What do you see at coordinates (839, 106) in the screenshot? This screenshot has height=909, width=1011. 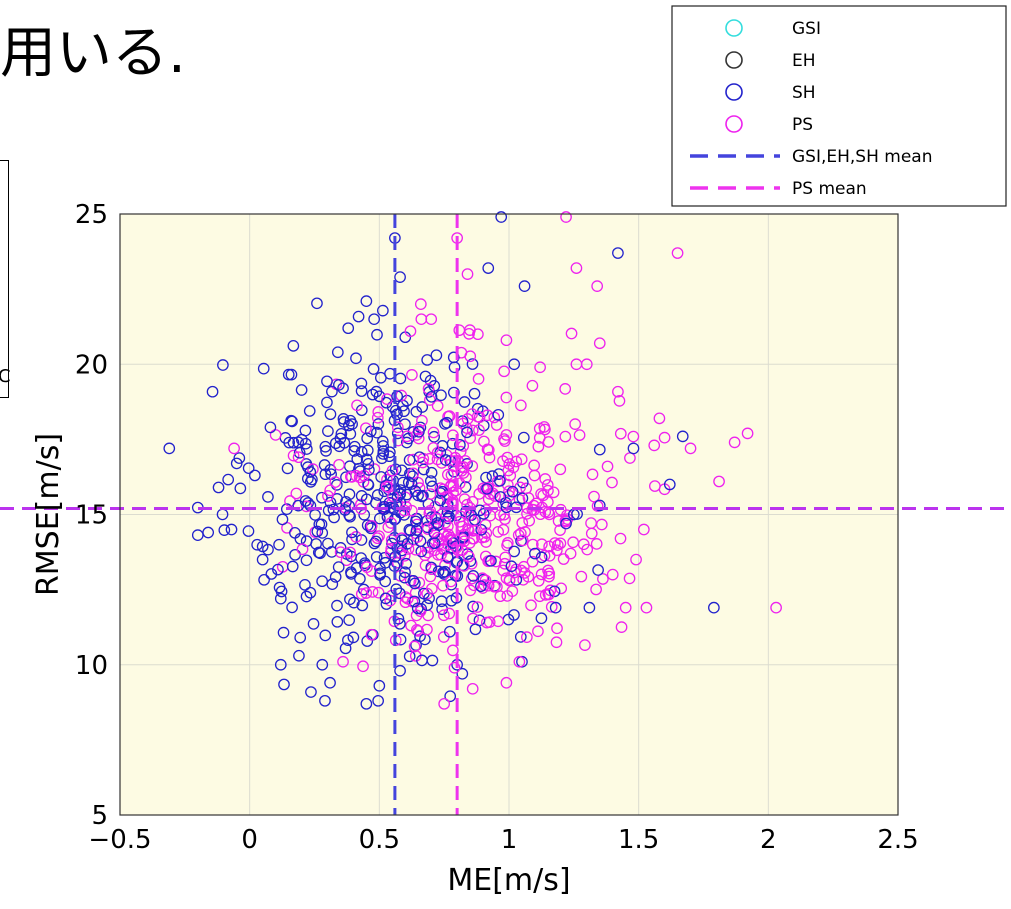 I see `legend-box` at bounding box center [839, 106].